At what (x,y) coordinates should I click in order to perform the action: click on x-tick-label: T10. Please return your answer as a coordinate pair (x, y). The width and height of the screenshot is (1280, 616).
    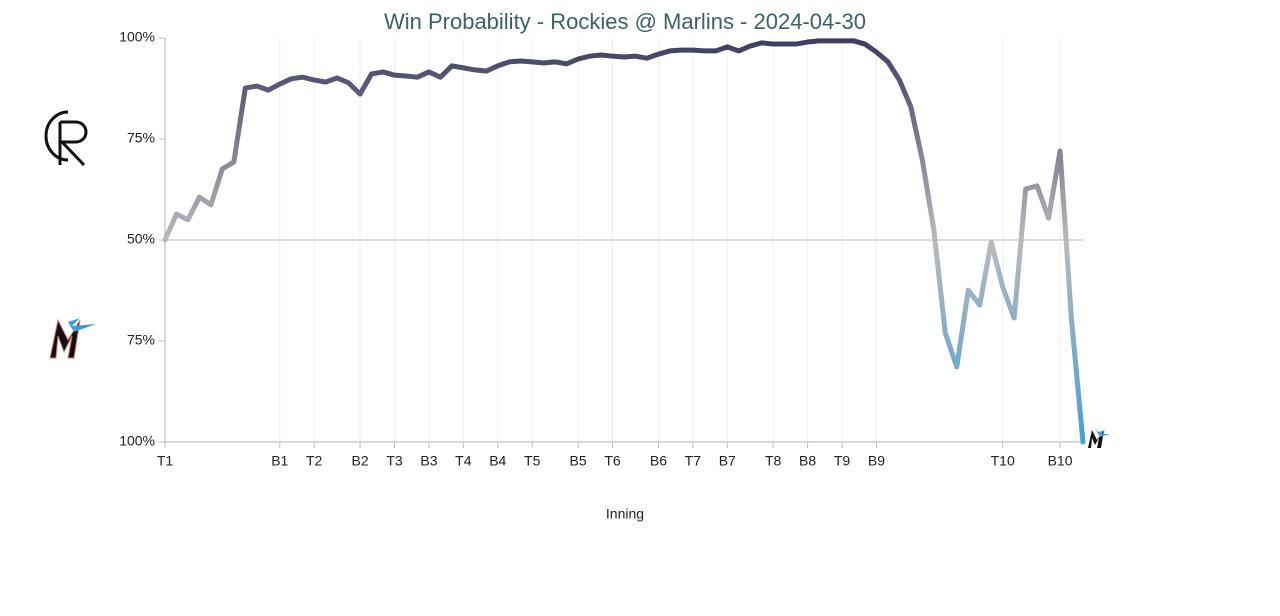
    Looking at the image, I should click on (1003, 461).